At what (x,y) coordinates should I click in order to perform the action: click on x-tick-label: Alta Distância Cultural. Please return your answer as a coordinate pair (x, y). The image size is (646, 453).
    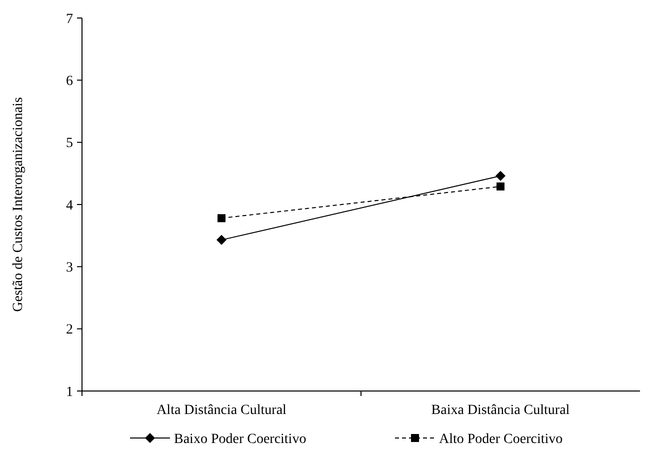
    Looking at the image, I should click on (221, 410).